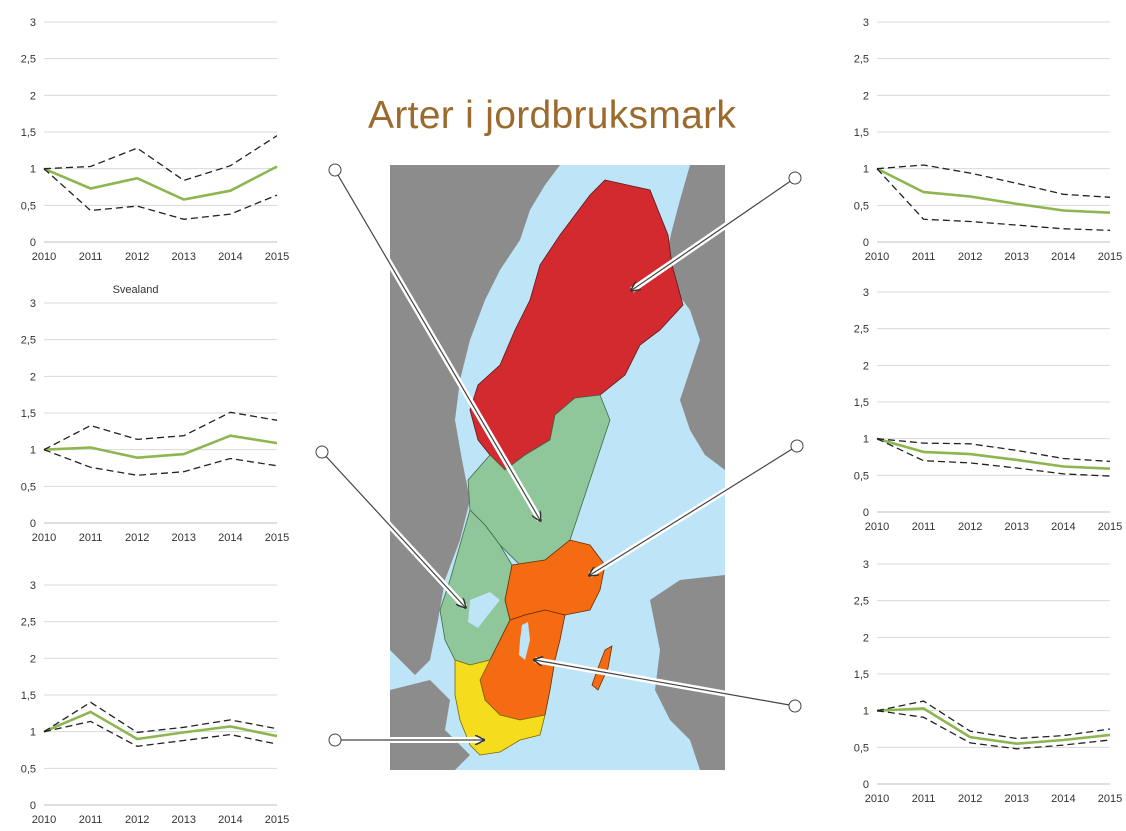 This screenshot has width=1126, height=831. Describe the element at coordinates (552, 115) in the screenshot. I see `page-title: Arter i jordbruksmark` at that location.